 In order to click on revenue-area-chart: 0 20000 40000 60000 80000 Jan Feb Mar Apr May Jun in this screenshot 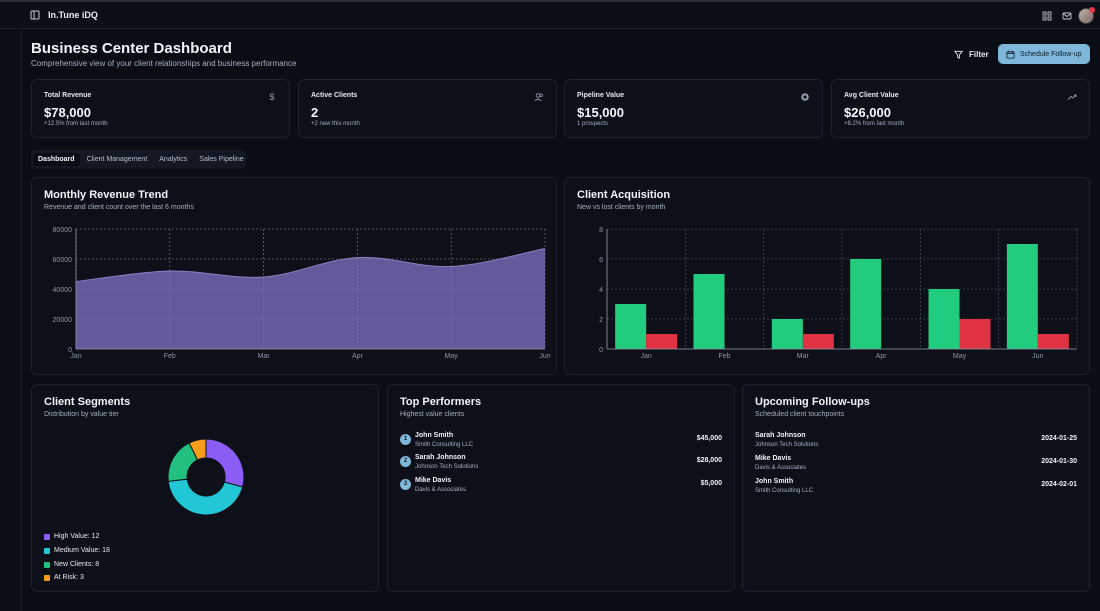, I will do `click(302, 293)`.